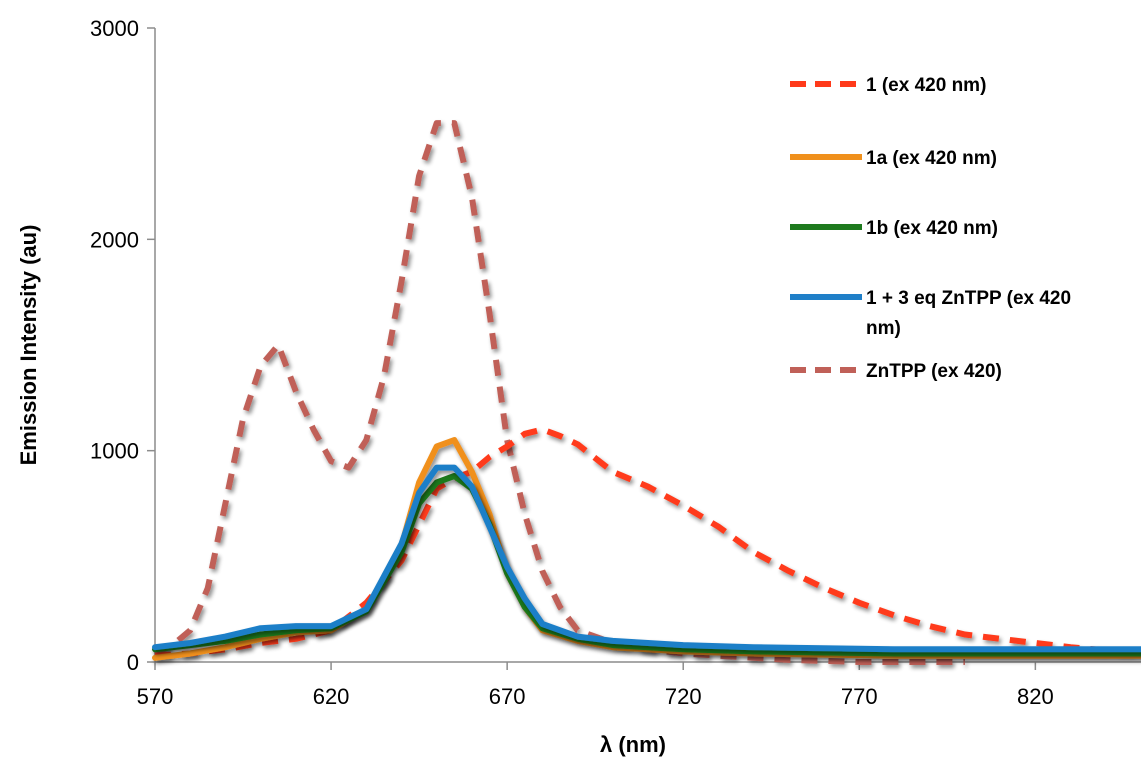 Image resolution: width=1141 pixels, height=767 pixels. Describe the element at coordinates (683, 696) in the screenshot. I see `x-tick-label: 720` at that location.